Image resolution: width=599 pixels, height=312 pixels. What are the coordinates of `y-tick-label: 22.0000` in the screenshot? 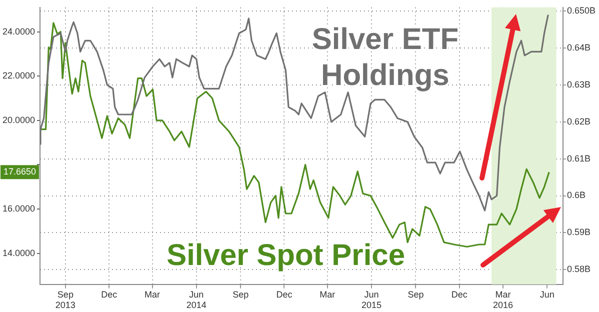 It's located at (18, 75).